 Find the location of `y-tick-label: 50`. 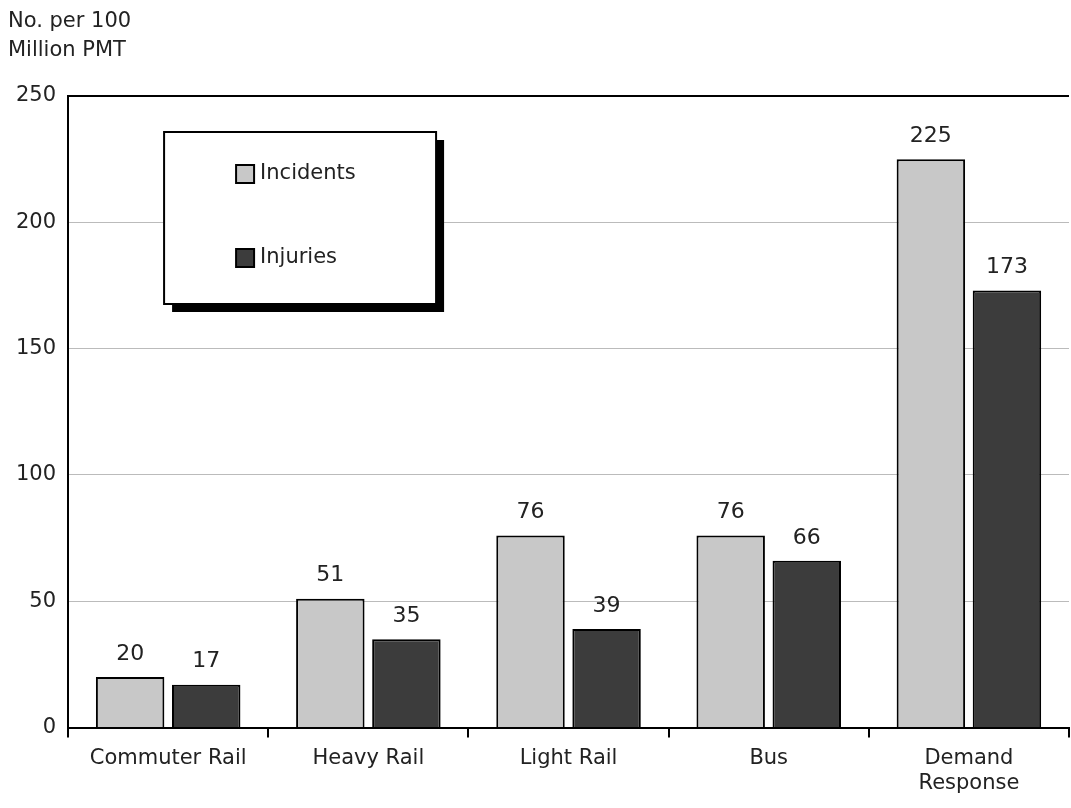

y-tick-label: 50 is located at coordinates (43, 599).